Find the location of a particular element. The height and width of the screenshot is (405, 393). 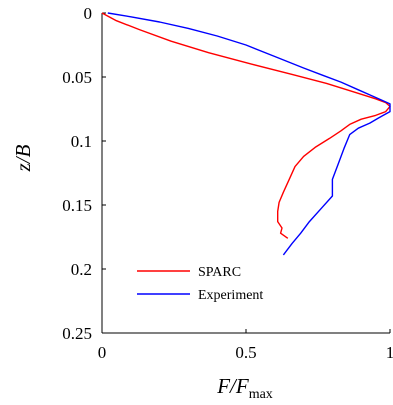

y-tick-label: 0.2 is located at coordinates (81, 269).